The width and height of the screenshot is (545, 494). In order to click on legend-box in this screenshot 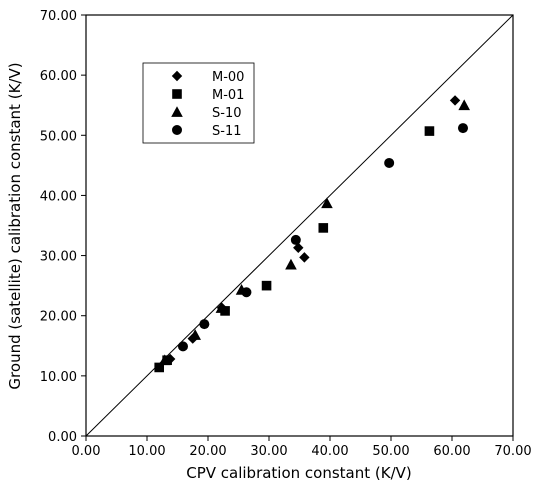, I will do `click(198, 103)`.